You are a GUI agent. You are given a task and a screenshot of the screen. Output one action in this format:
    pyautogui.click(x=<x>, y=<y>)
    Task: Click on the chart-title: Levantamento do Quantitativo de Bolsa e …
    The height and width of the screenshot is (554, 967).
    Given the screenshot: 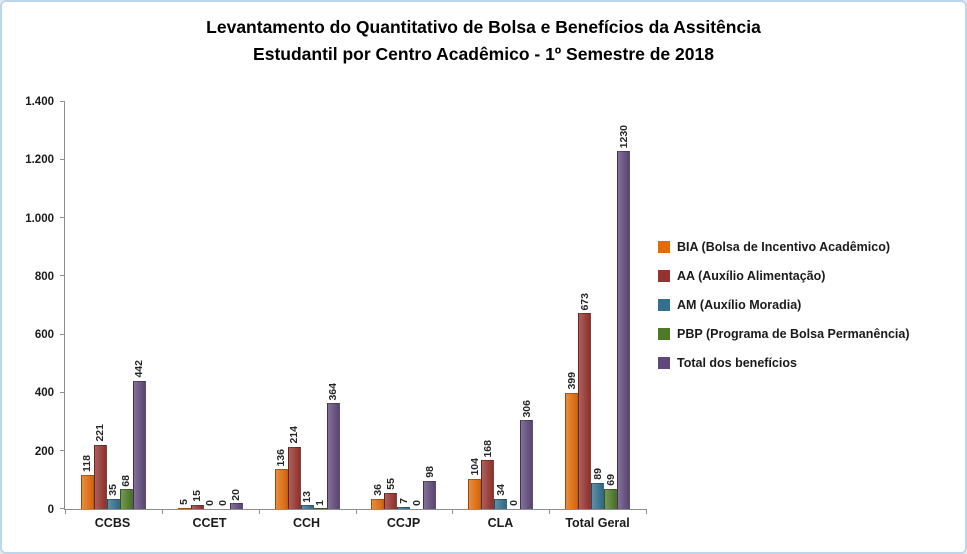 What is the action you would take?
    pyautogui.click(x=483, y=41)
    